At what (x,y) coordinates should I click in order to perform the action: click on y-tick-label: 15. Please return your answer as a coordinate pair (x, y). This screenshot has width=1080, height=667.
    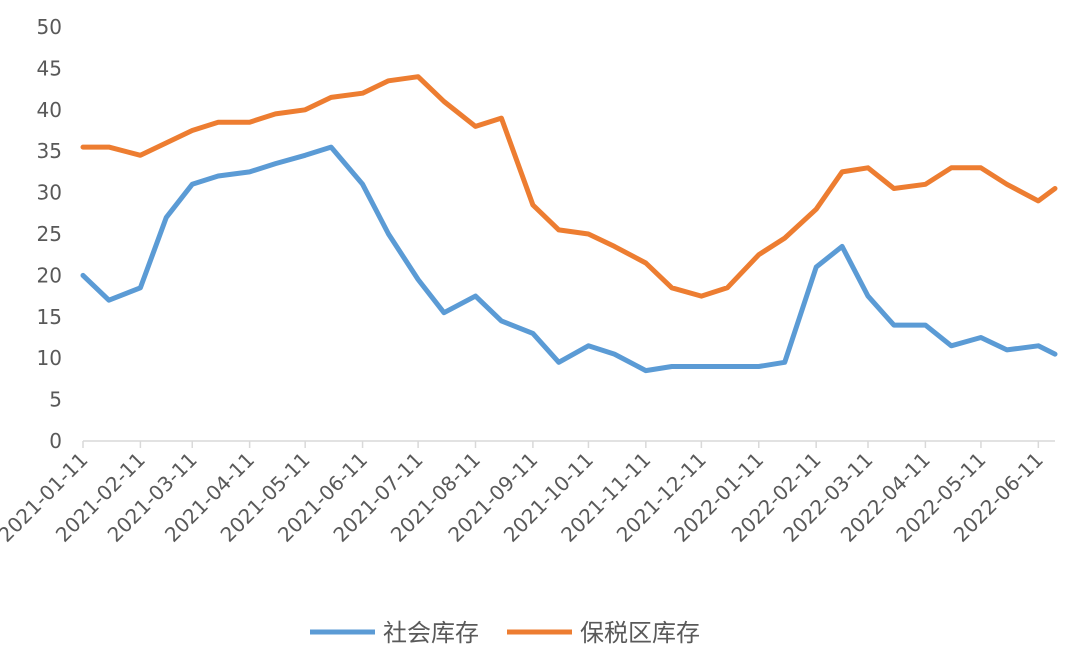
    Looking at the image, I should click on (49, 317).